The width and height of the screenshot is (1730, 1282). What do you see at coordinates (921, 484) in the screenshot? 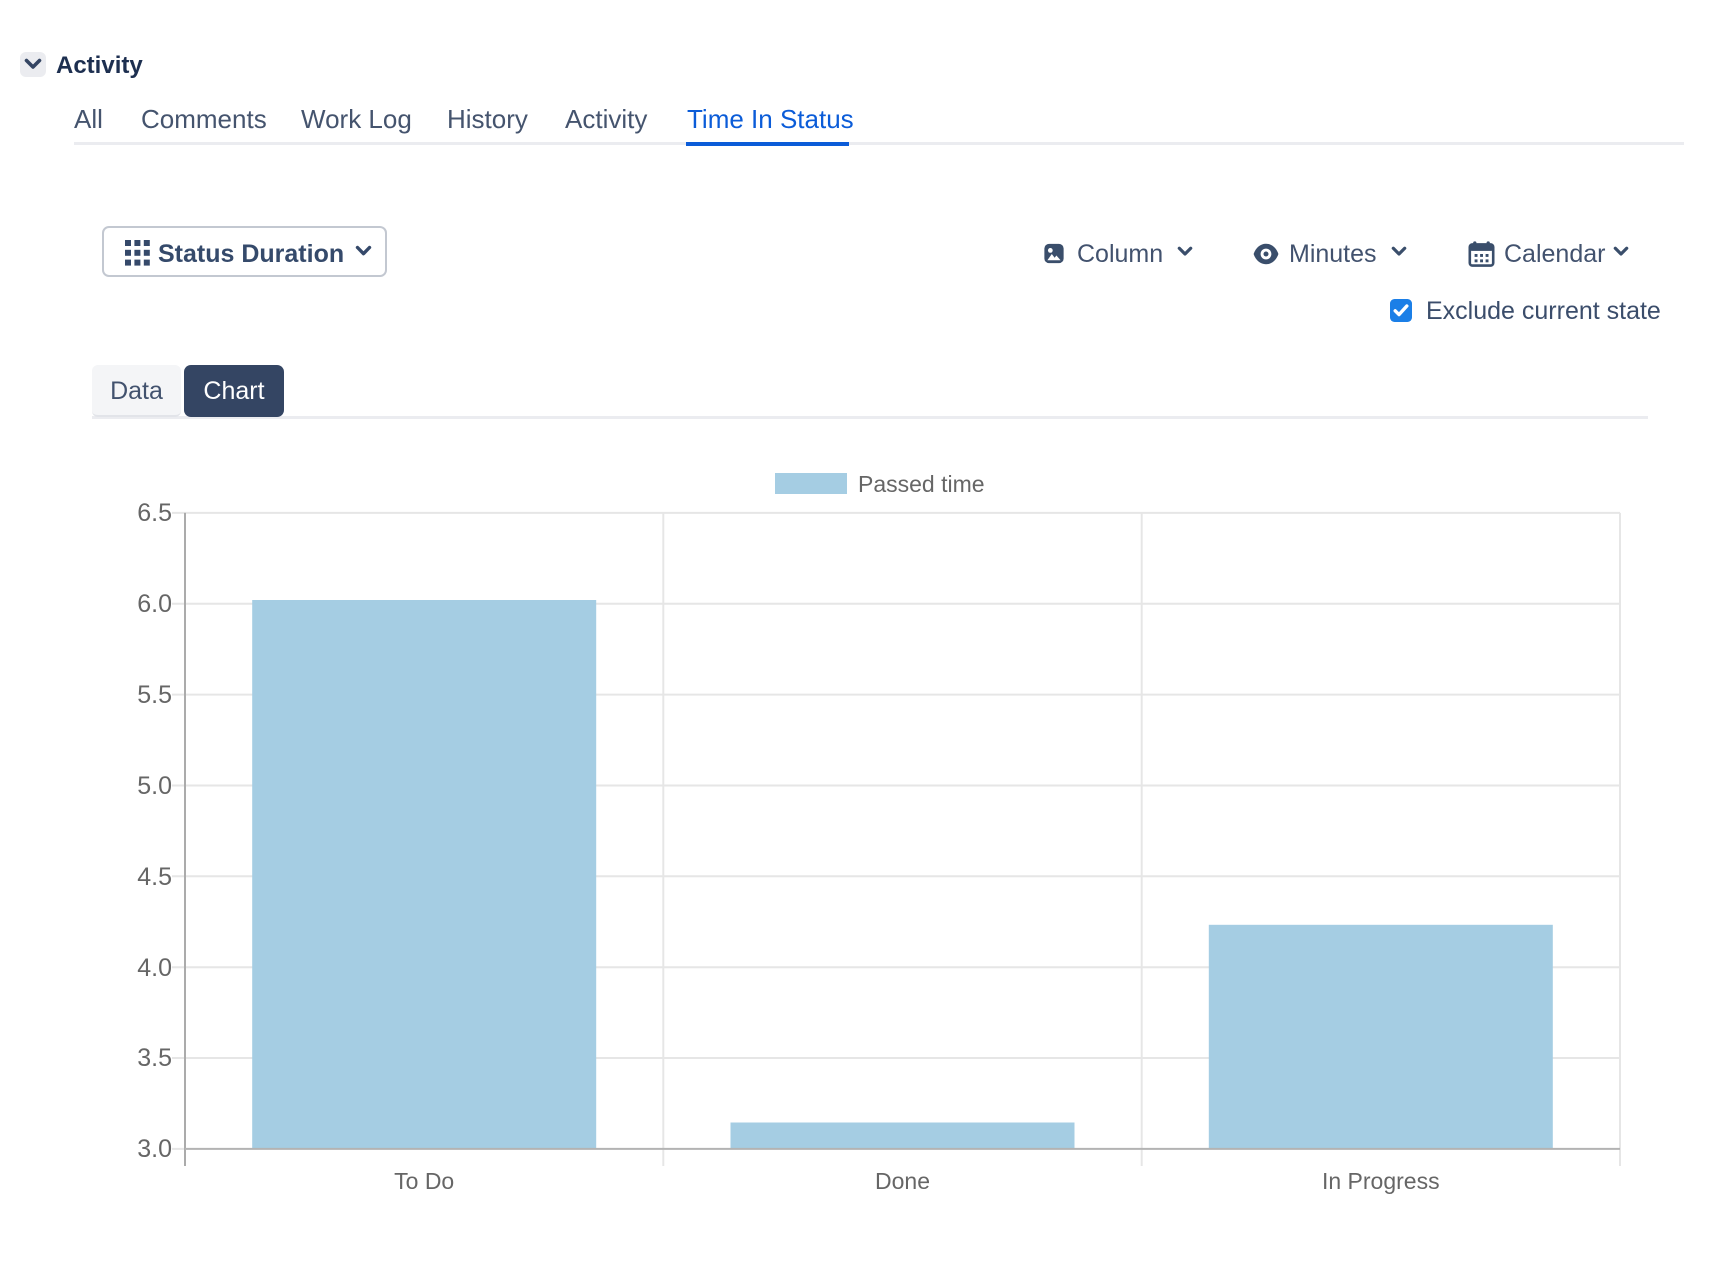
I see `svg-text: Passed time` at bounding box center [921, 484].